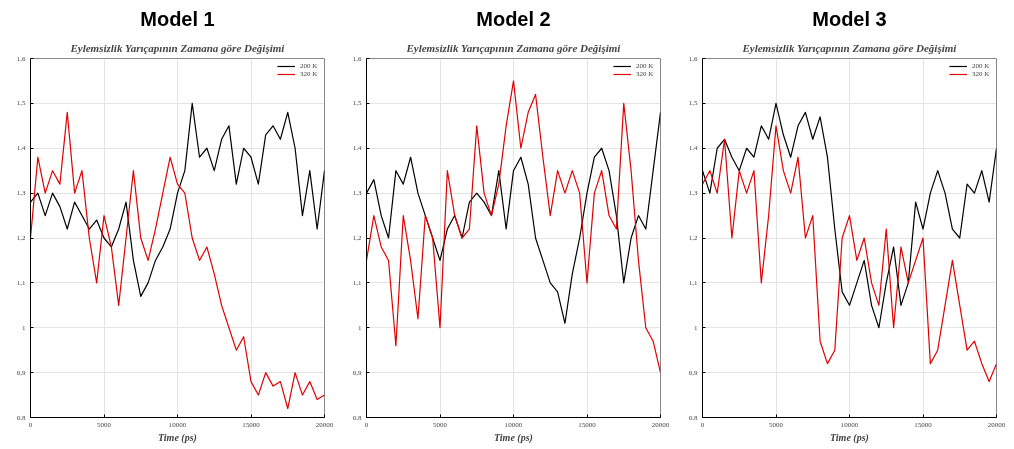 The image size is (1014, 449). Describe the element at coordinates (177, 18) in the screenshot. I see `chart-title: Model 1` at that location.